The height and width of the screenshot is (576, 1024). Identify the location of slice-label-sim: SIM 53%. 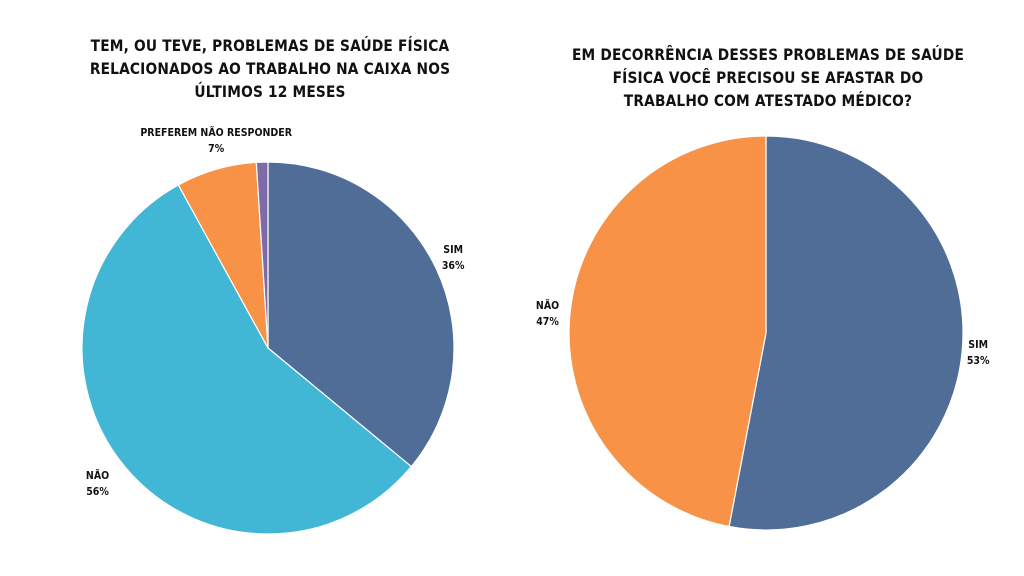
(978, 353).